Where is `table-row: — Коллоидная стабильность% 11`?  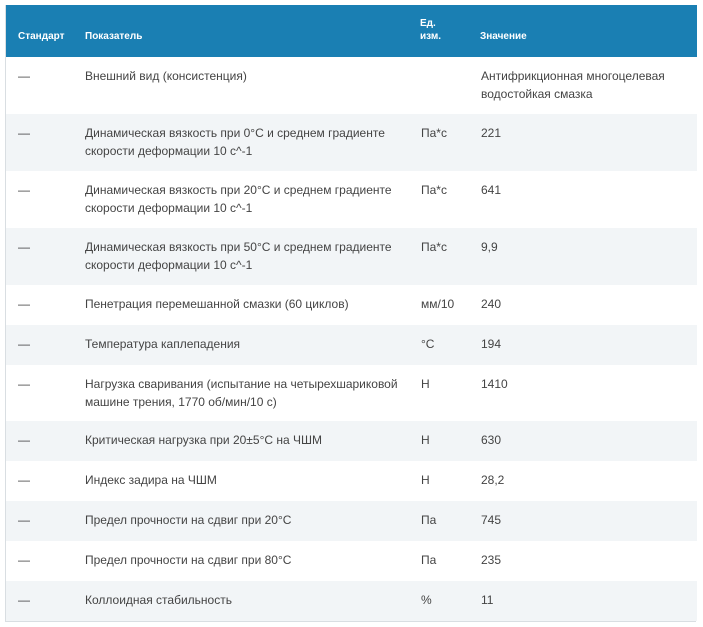
table-row: — Коллоидная стабильность% 11 is located at coordinates (351, 601).